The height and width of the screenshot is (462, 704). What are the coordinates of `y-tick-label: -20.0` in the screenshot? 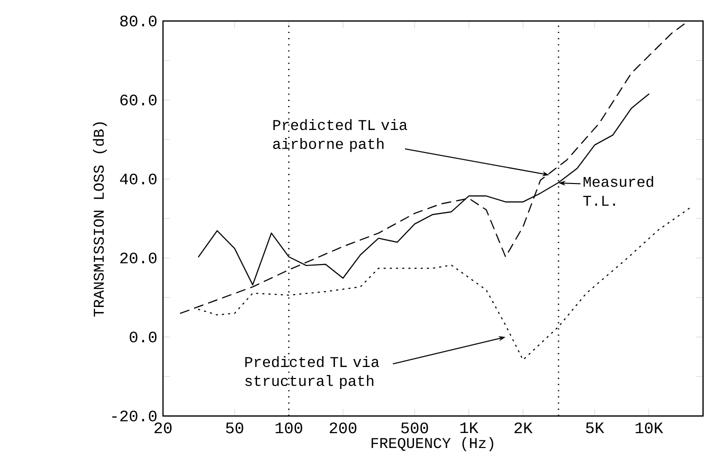 It's located at (134, 416).